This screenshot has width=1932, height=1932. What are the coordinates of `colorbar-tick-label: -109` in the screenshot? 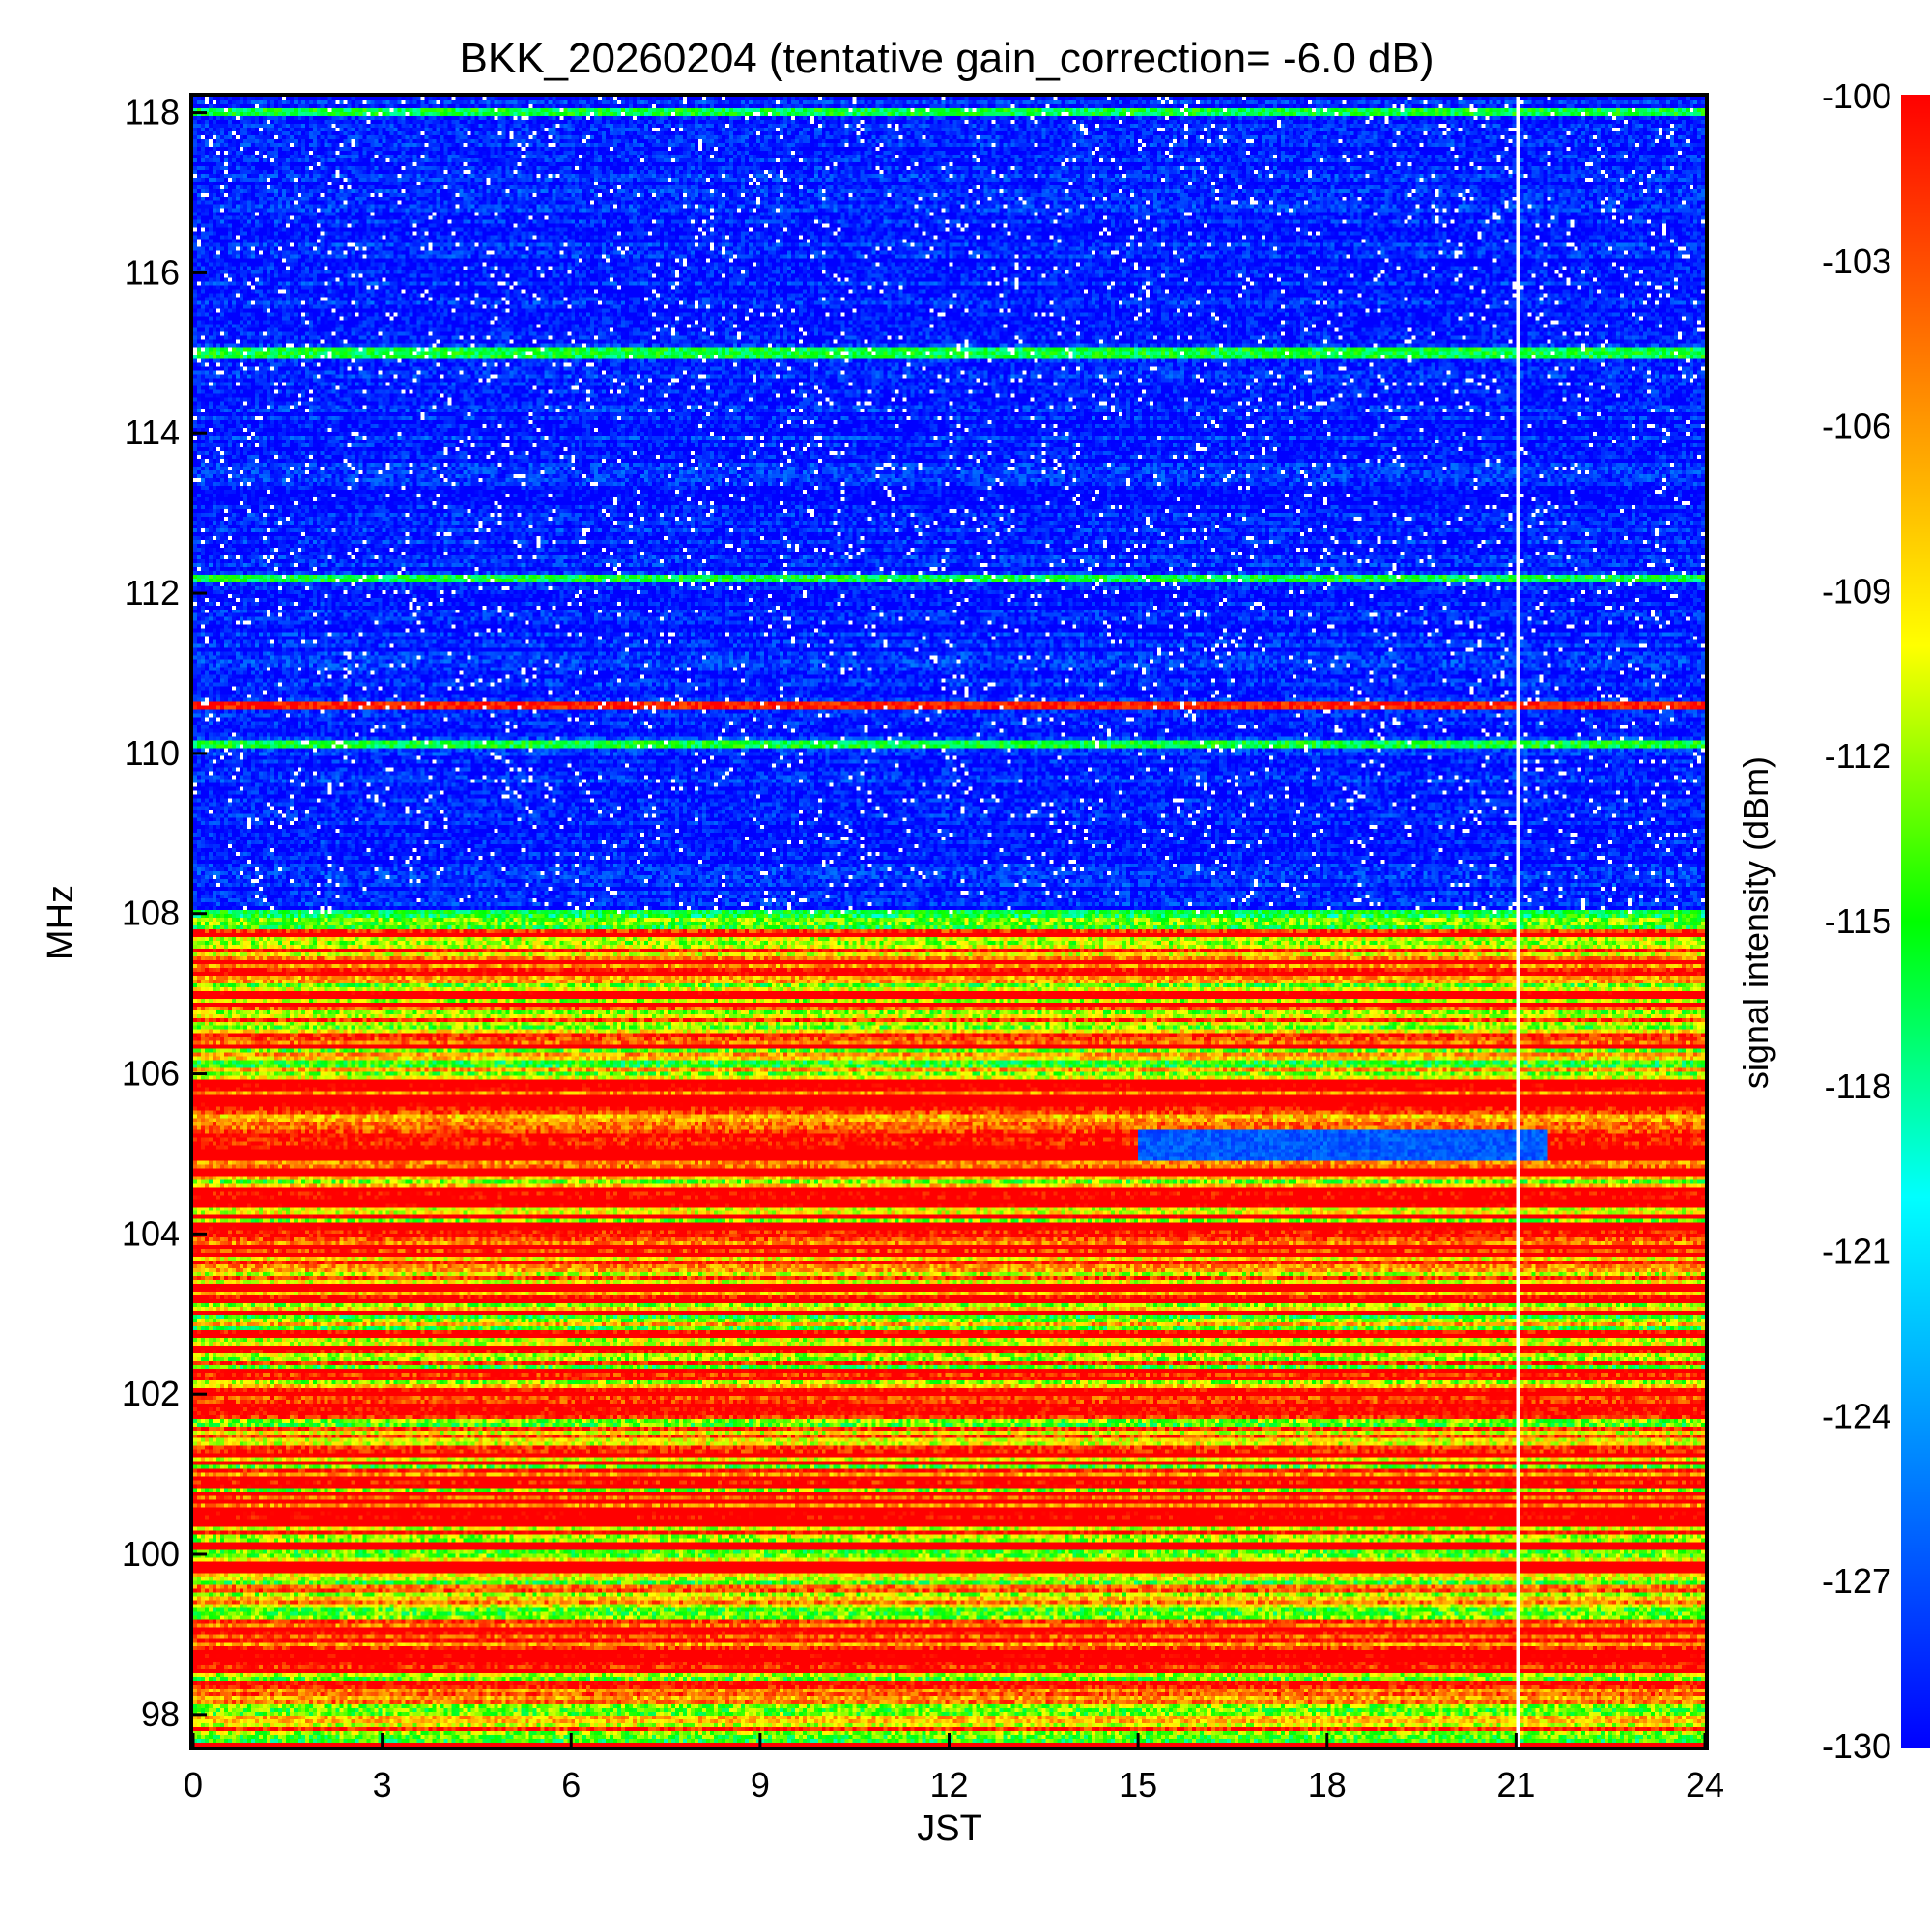 It's located at (1856, 591).